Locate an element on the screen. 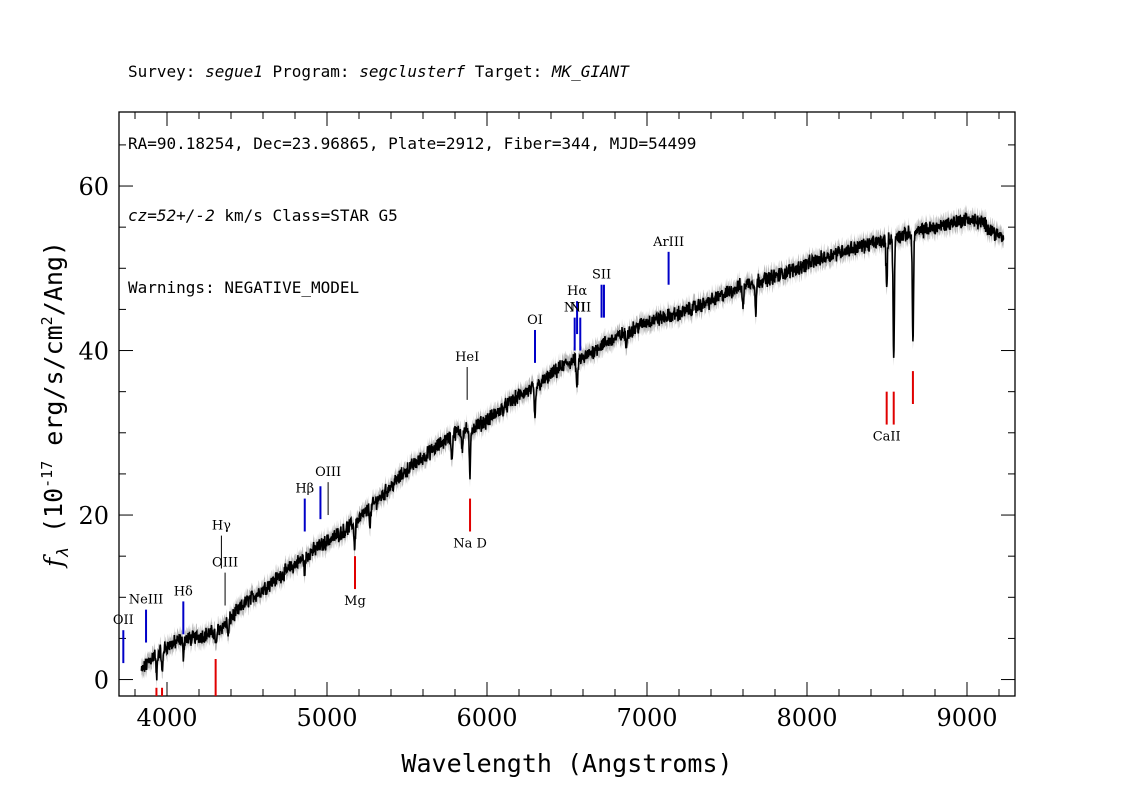  y-axis-title: fλ (10-17 erg/s/cm2/Ang) is located at coordinates (55, 405).